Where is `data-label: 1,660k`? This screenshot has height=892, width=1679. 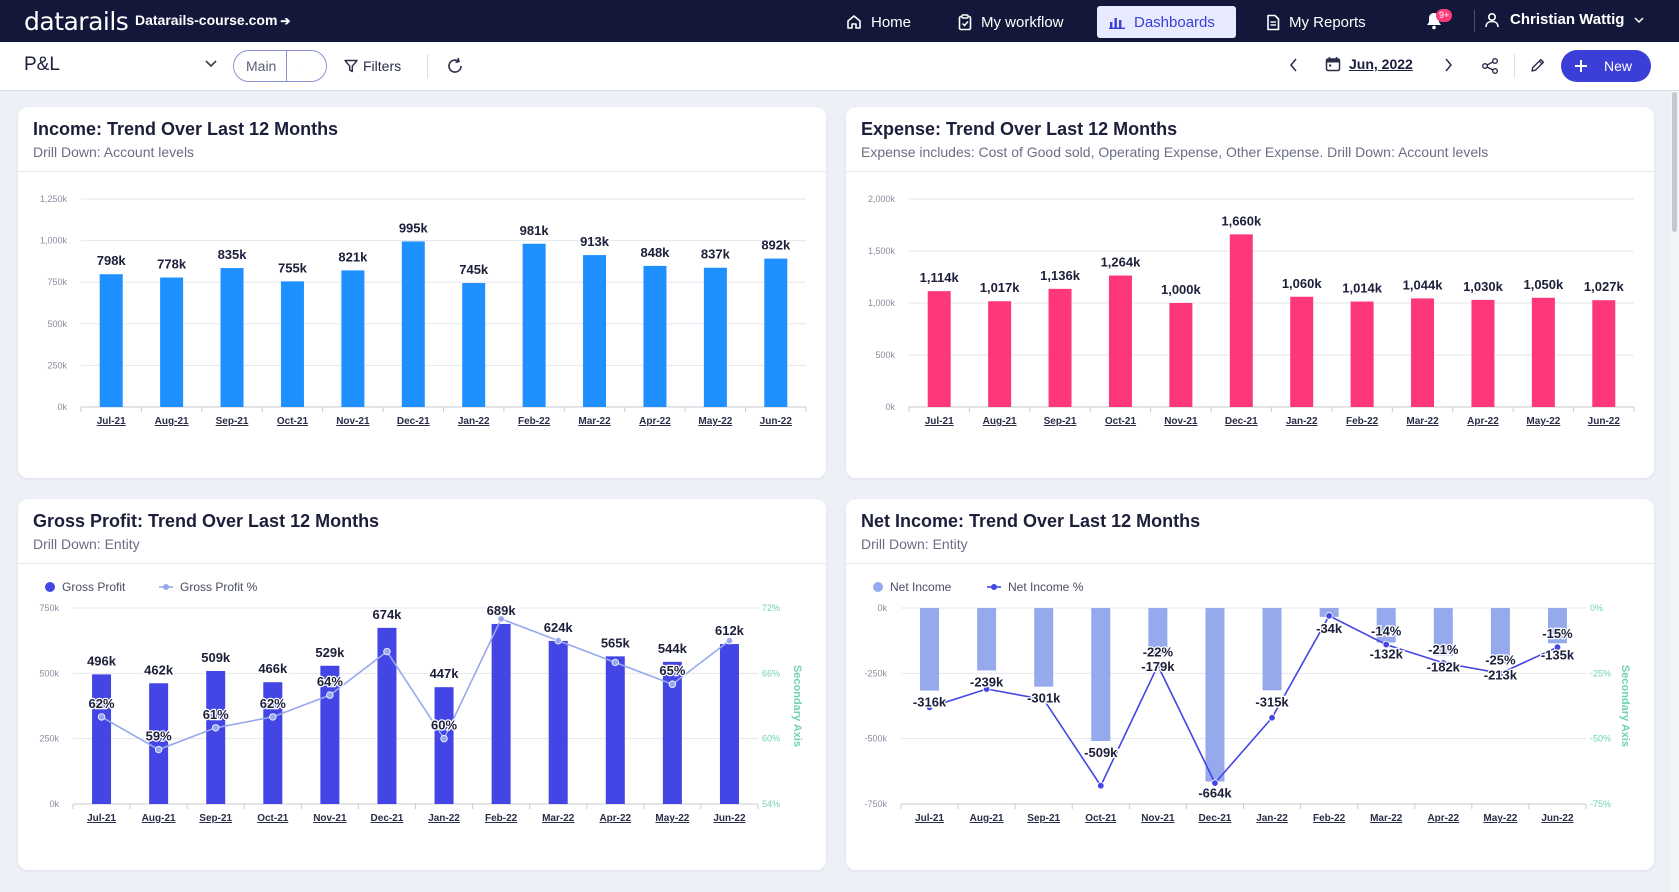
data-label: 1,660k is located at coordinates (1241, 220).